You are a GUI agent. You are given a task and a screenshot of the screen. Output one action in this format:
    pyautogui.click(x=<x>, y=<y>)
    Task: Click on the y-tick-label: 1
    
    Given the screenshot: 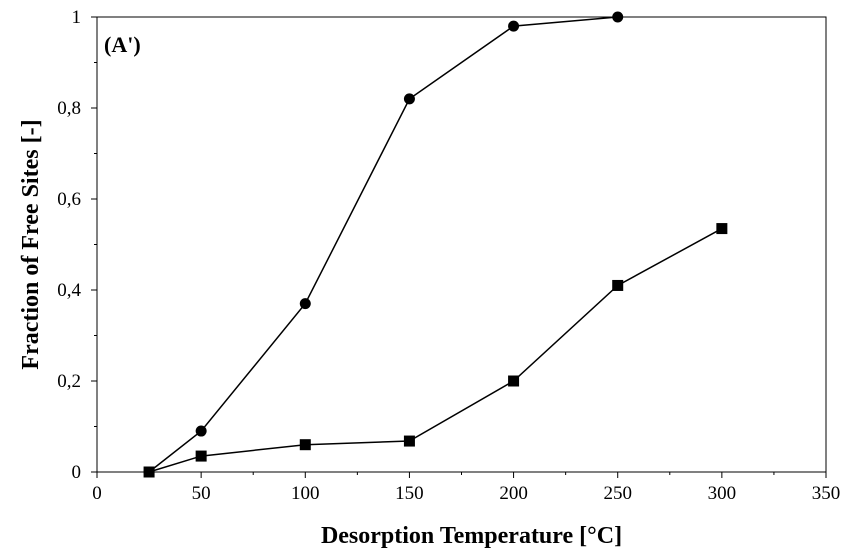 What is the action you would take?
    pyautogui.click(x=77, y=17)
    